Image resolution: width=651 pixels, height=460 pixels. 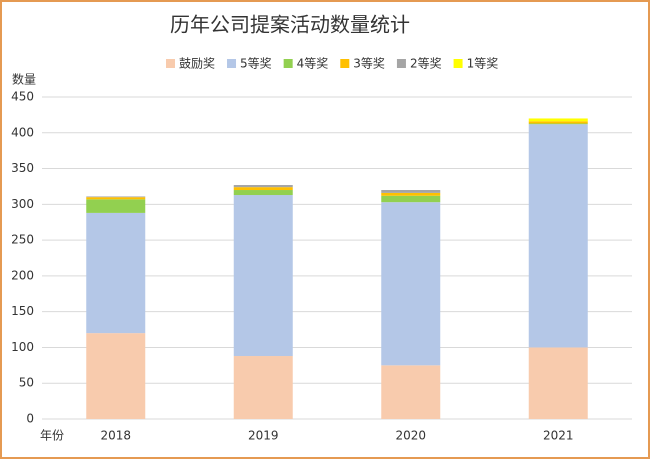 I want to click on y-tick-label: 300, so click(x=22, y=204).